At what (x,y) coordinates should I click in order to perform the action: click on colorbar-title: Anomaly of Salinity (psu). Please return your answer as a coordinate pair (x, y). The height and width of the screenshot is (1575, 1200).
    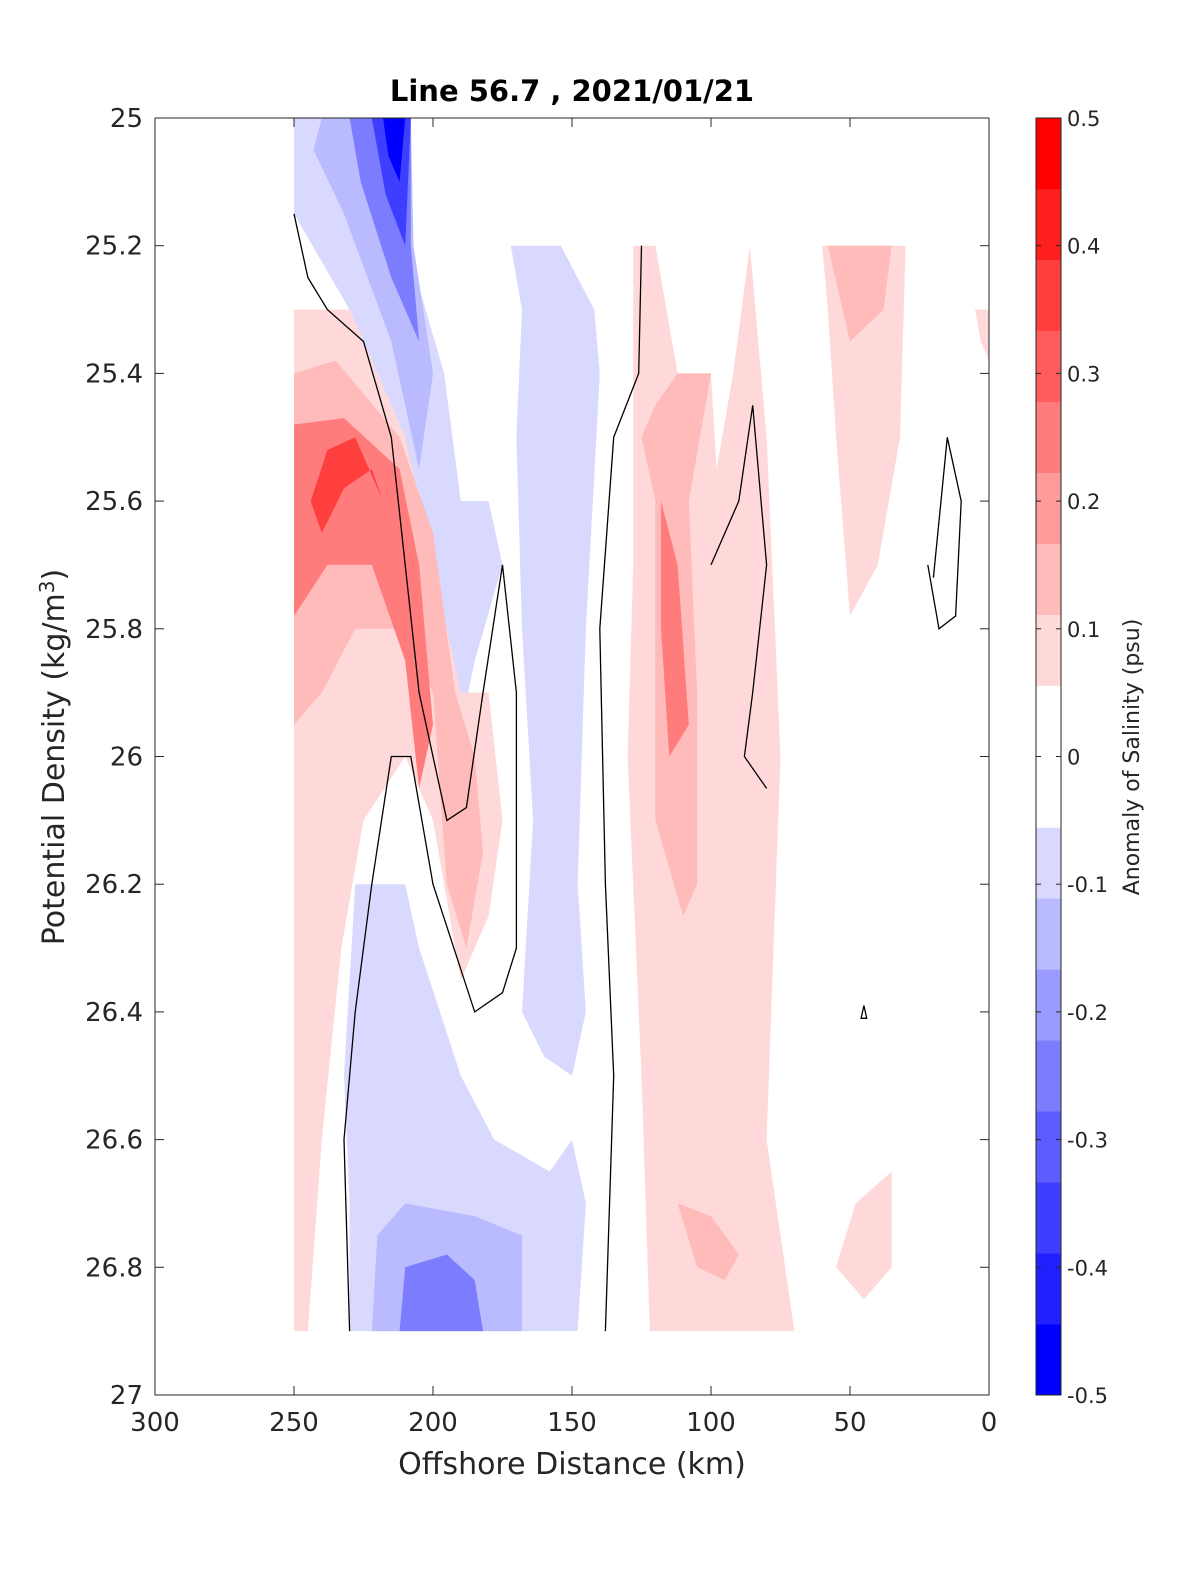
    Looking at the image, I should click on (1132, 757).